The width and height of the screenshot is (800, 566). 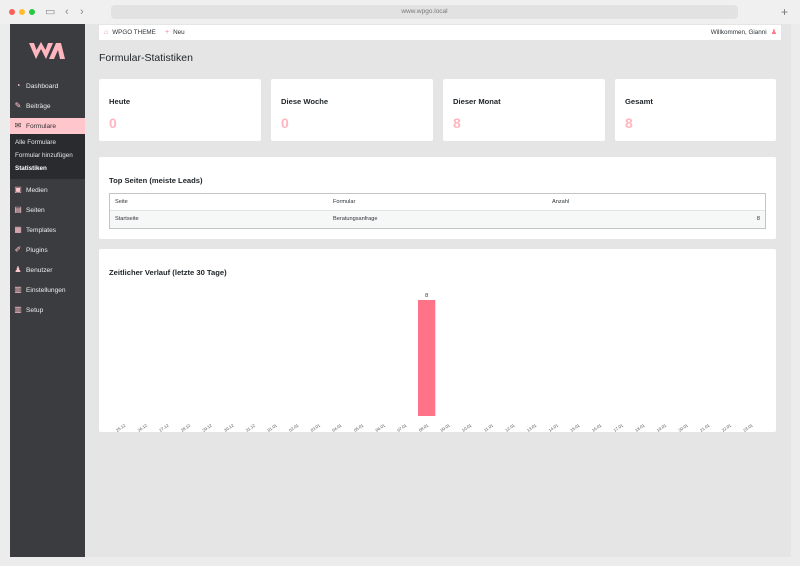 What do you see at coordinates (424, 12) in the screenshot?
I see `address-bar: www.wpgo.local` at bounding box center [424, 12].